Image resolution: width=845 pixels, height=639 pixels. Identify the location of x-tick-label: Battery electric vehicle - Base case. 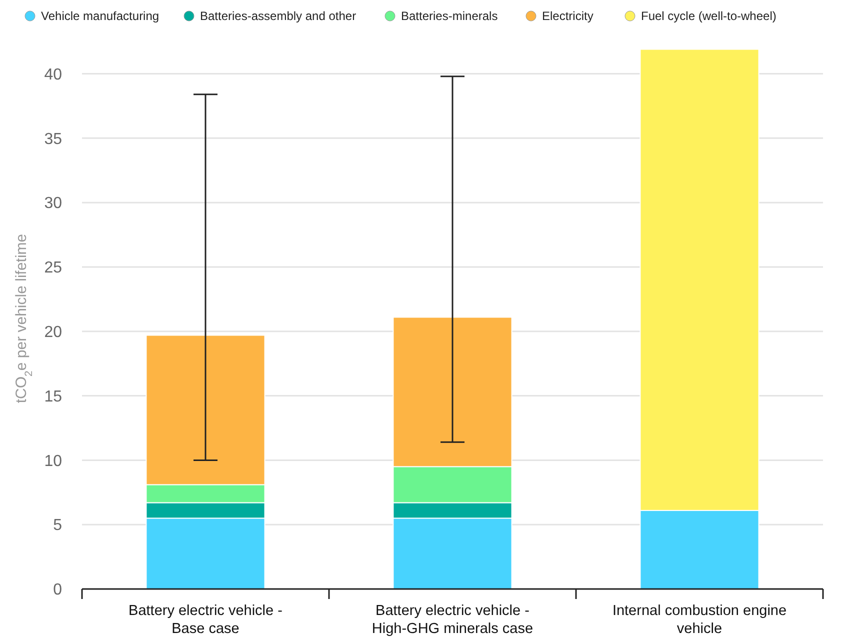
(205, 620).